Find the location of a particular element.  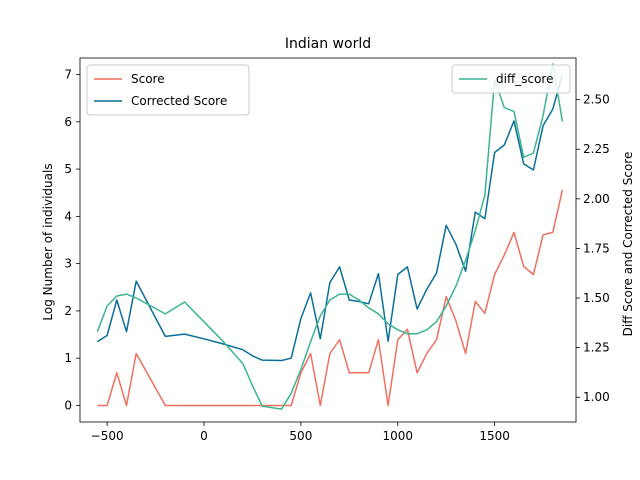

y2-tick-label: 2.25 is located at coordinates (596, 149).